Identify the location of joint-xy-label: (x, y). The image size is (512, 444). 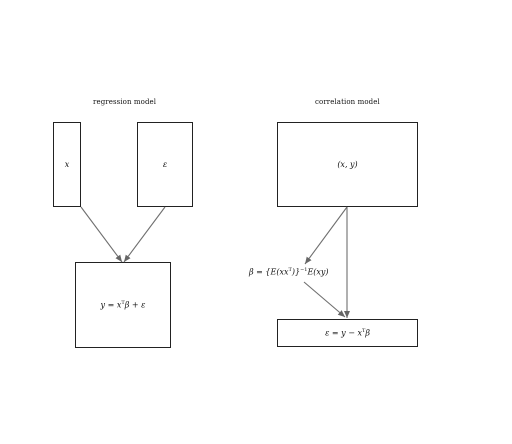
(347, 164).